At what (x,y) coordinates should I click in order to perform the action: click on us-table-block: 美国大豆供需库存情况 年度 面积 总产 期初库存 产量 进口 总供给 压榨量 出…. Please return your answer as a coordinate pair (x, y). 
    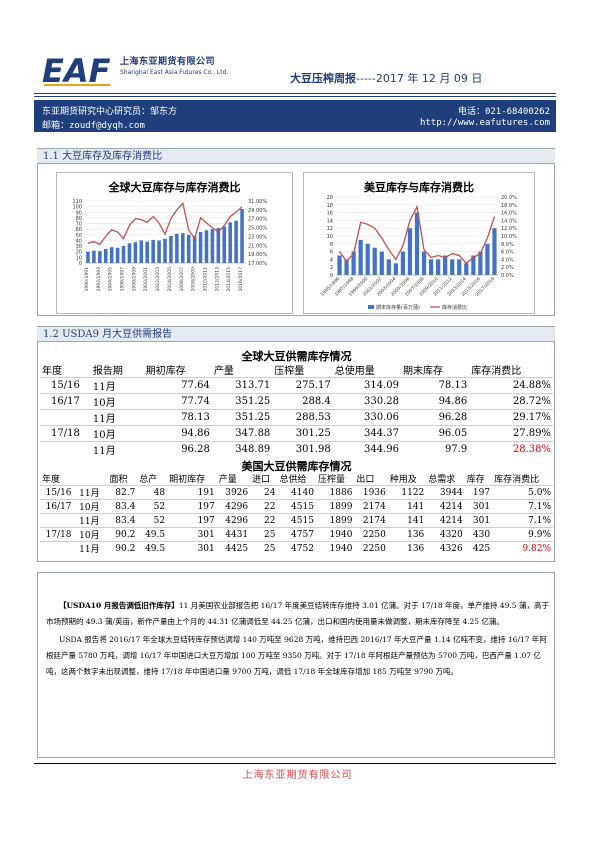
    Looking at the image, I should click on (296, 508).